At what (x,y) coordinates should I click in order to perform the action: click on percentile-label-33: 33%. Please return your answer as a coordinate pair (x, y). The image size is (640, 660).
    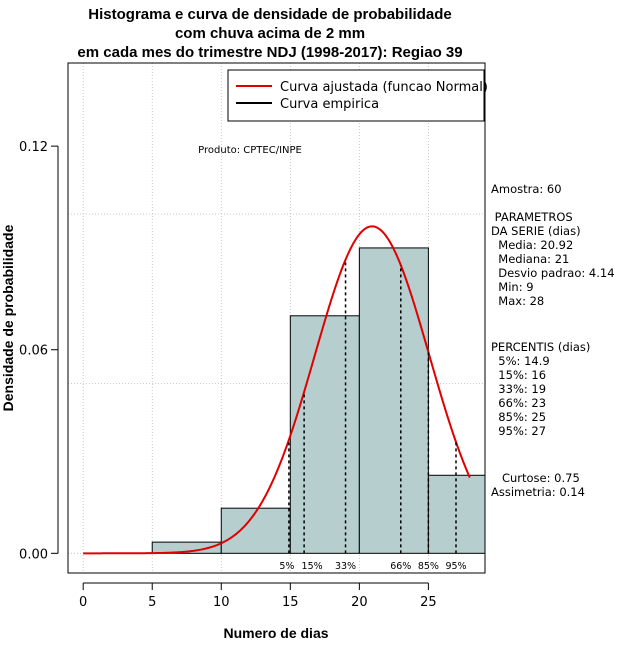
    Looking at the image, I should click on (345, 566).